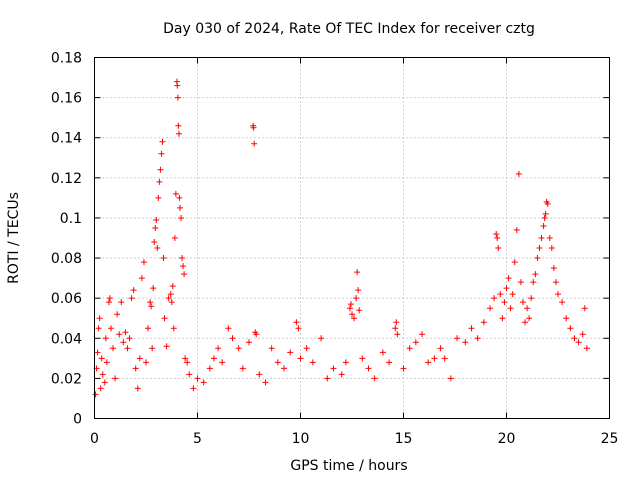  What do you see at coordinates (66, 139) in the screenshot?
I see `y-tick-label: 0.14` at bounding box center [66, 139].